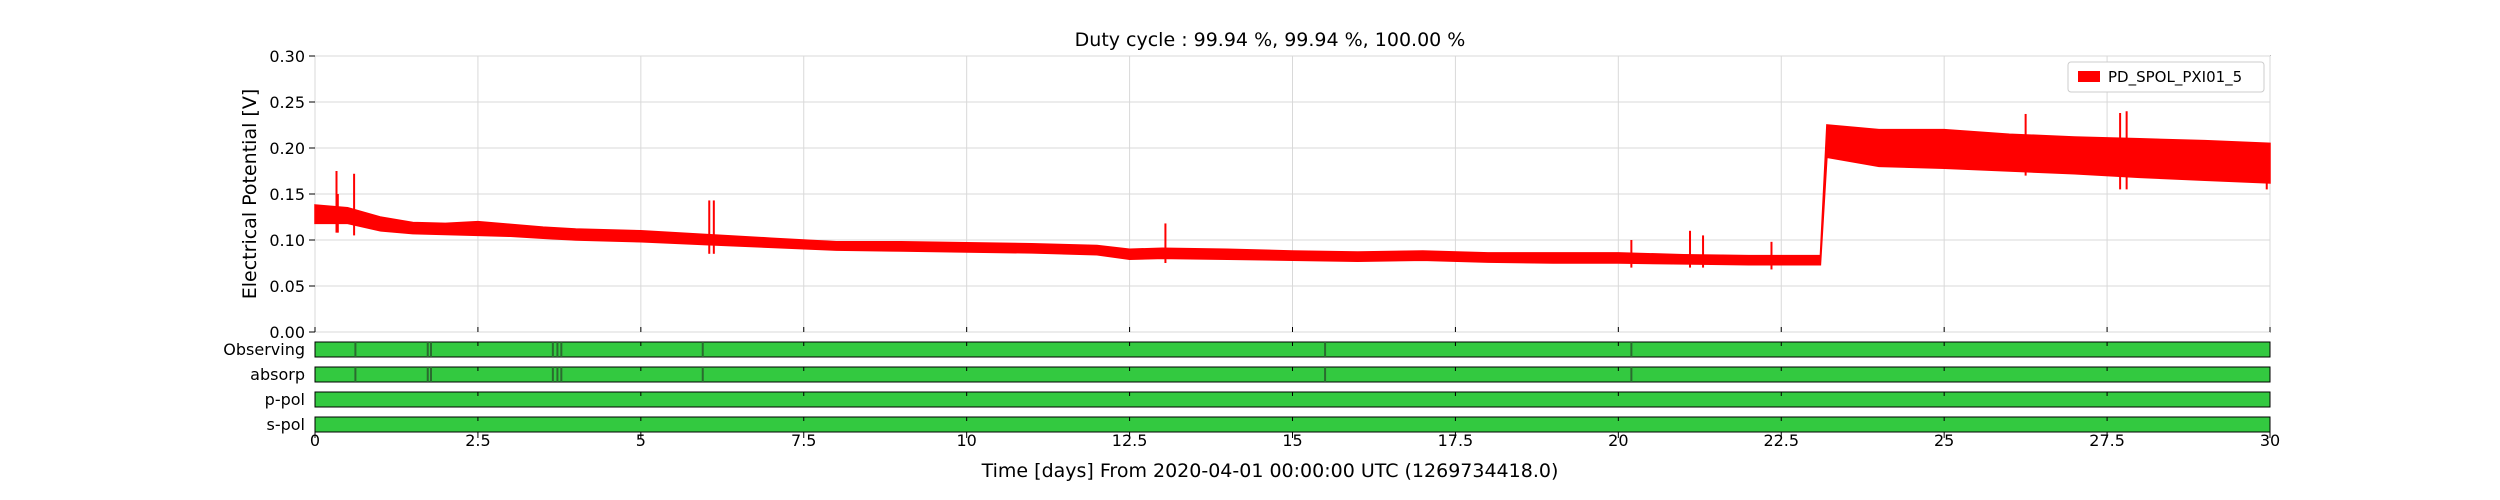 The width and height of the screenshot is (2500, 500). I want to click on legend-entry: PD_SPOL_PXI01_5, so click(2175, 77).